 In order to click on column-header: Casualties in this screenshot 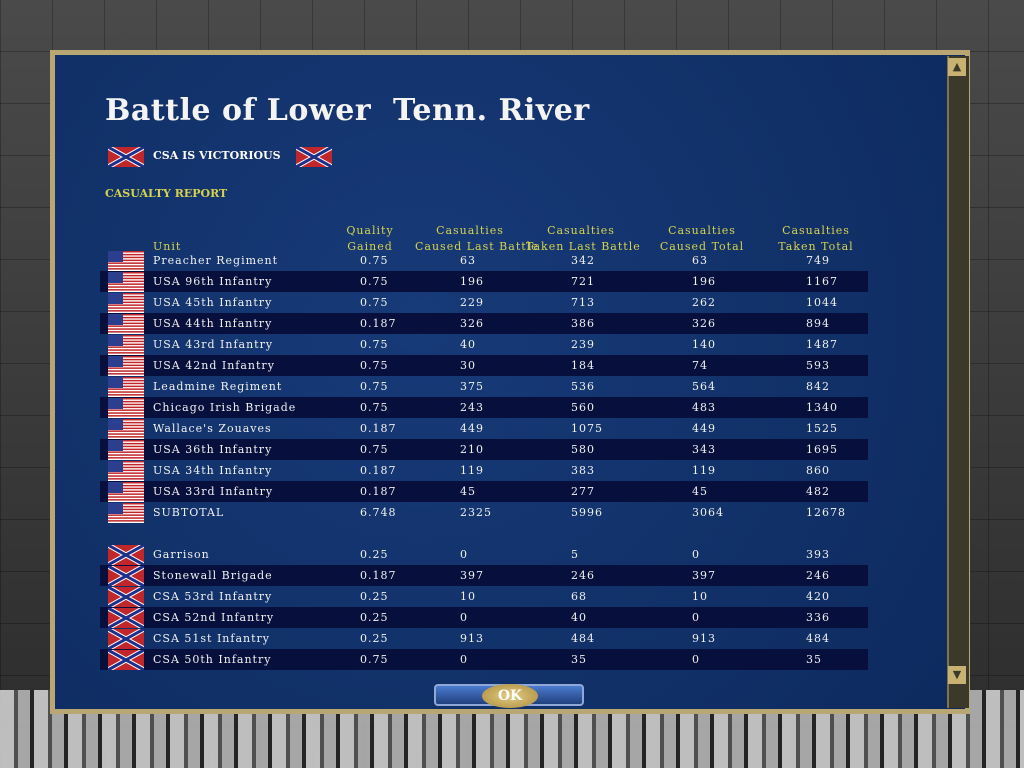, I will do `click(816, 230)`.